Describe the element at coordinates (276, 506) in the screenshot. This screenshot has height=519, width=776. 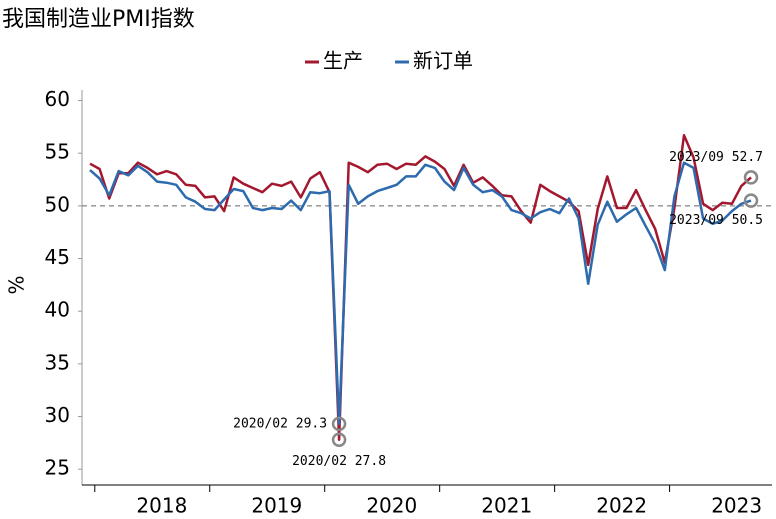
I see `x-tick-label: 2019` at that location.